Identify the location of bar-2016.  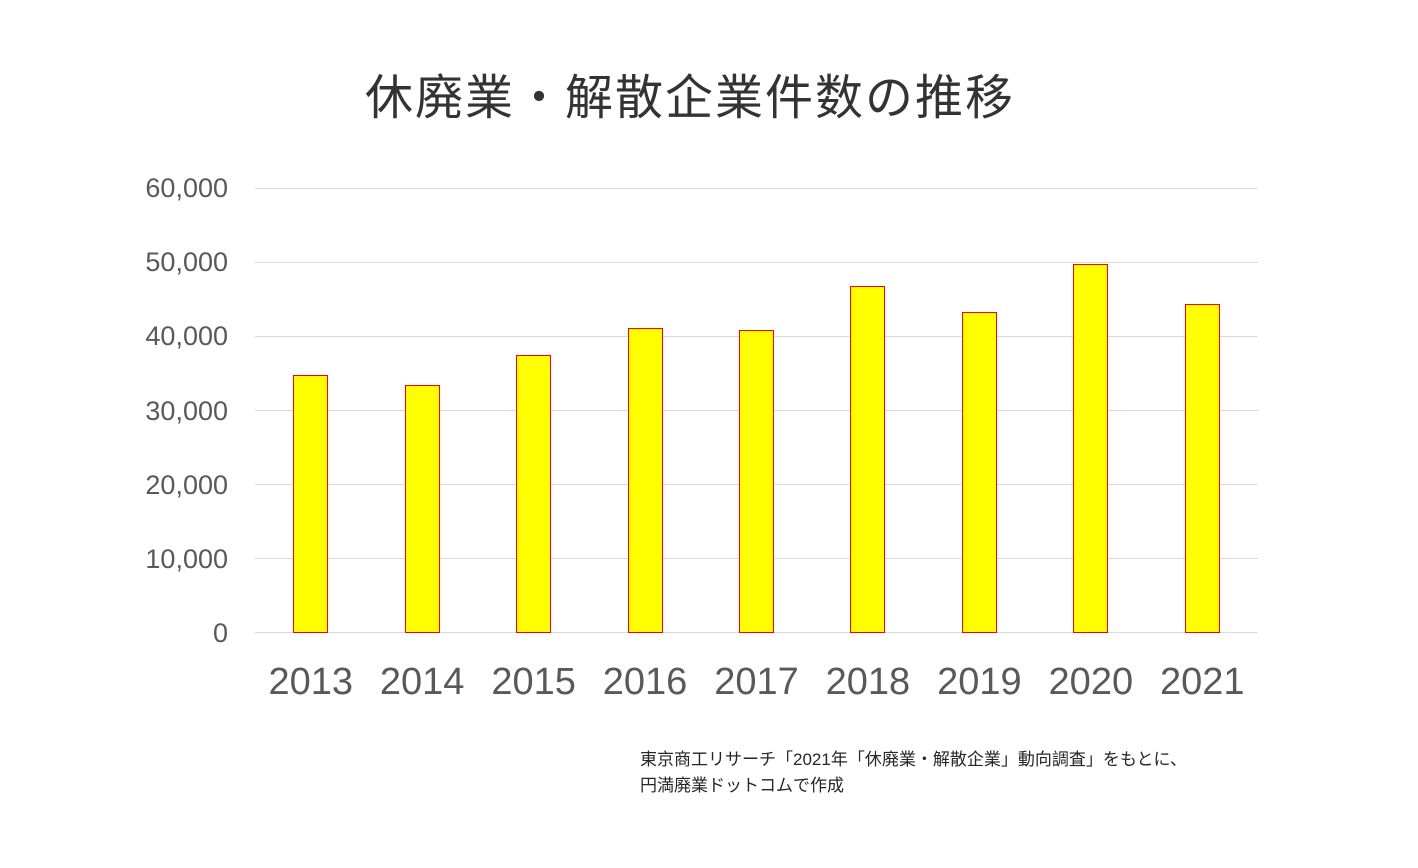
(645, 480).